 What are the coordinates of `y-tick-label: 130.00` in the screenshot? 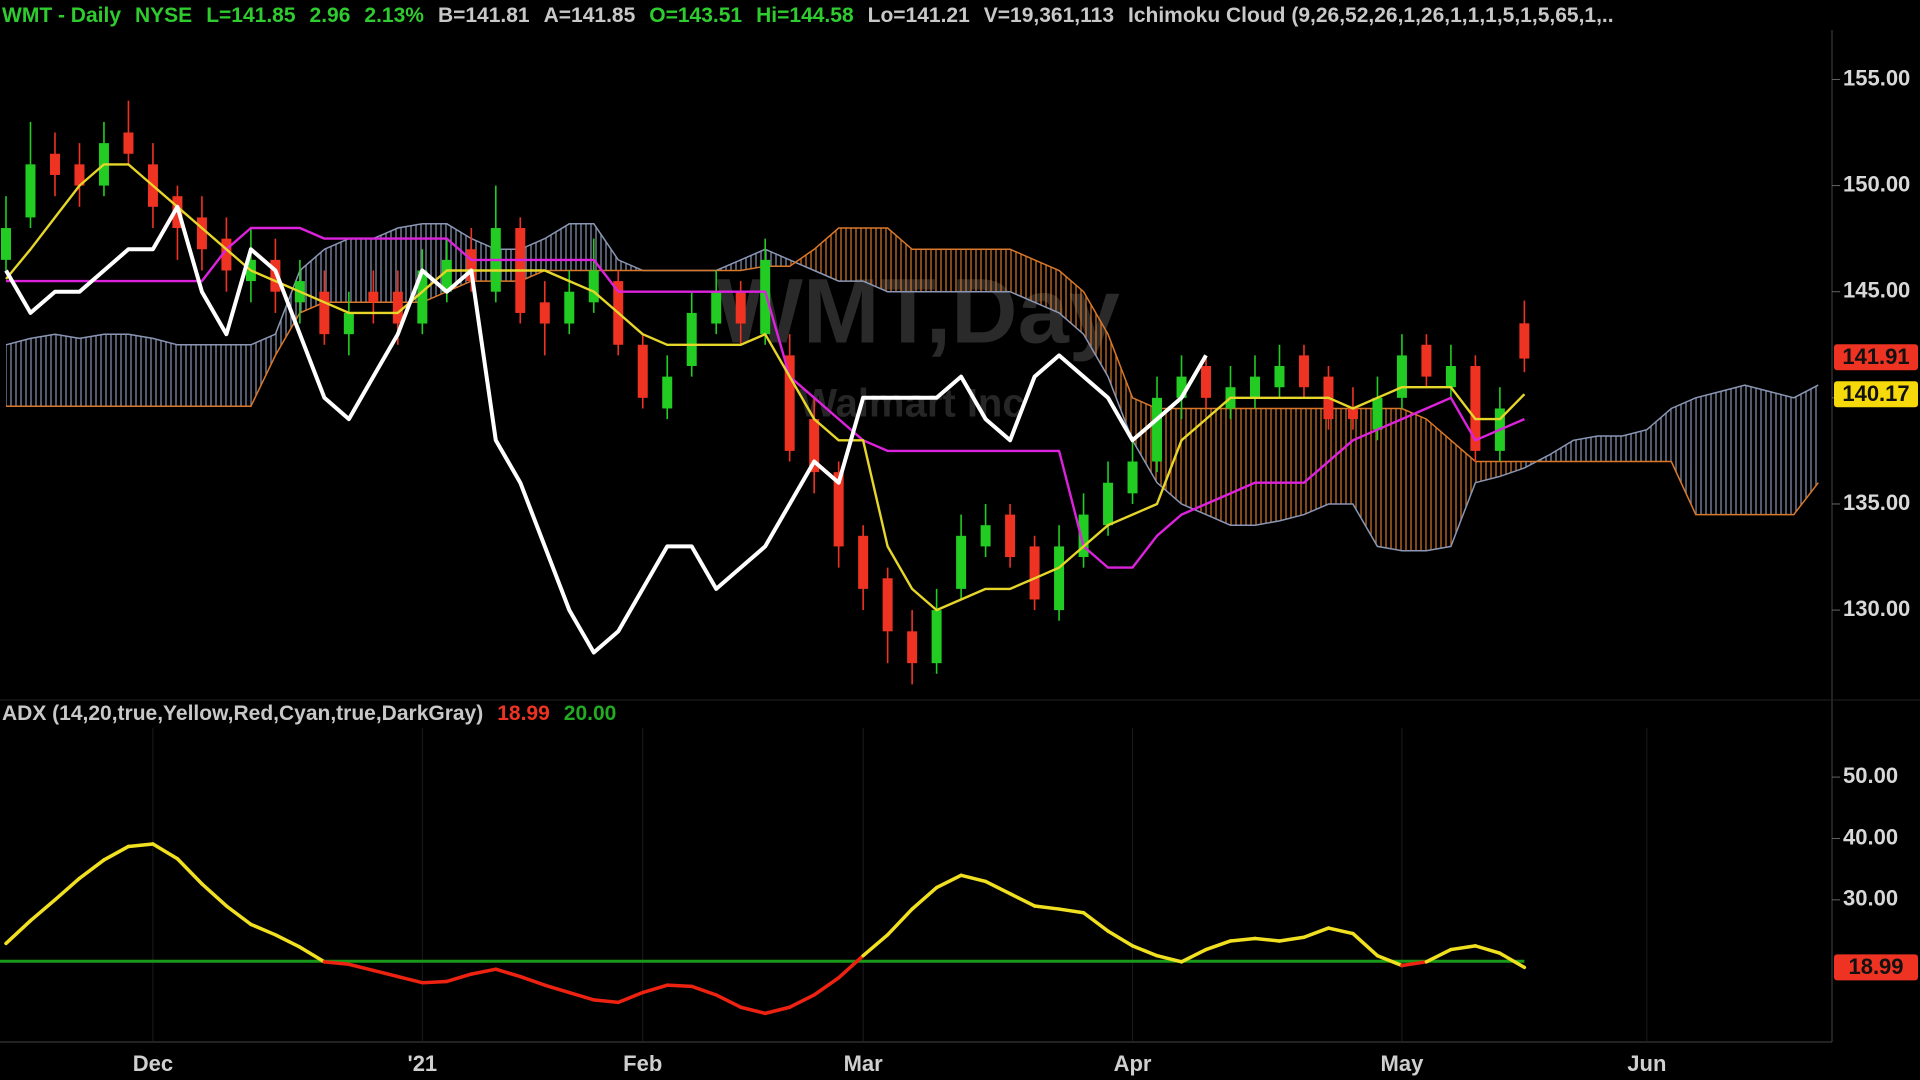 It's located at (1876, 608).